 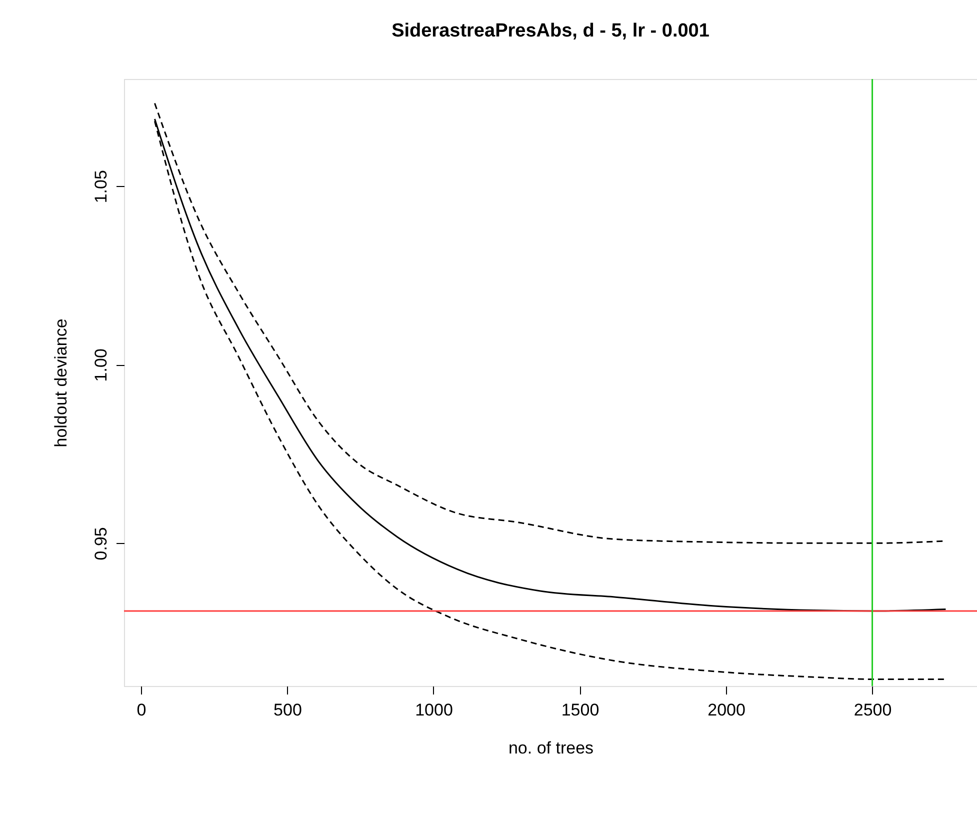 What do you see at coordinates (580, 710) in the screenshot?
I see `x-tick-label: 1500` at bounding box center [580, 710].